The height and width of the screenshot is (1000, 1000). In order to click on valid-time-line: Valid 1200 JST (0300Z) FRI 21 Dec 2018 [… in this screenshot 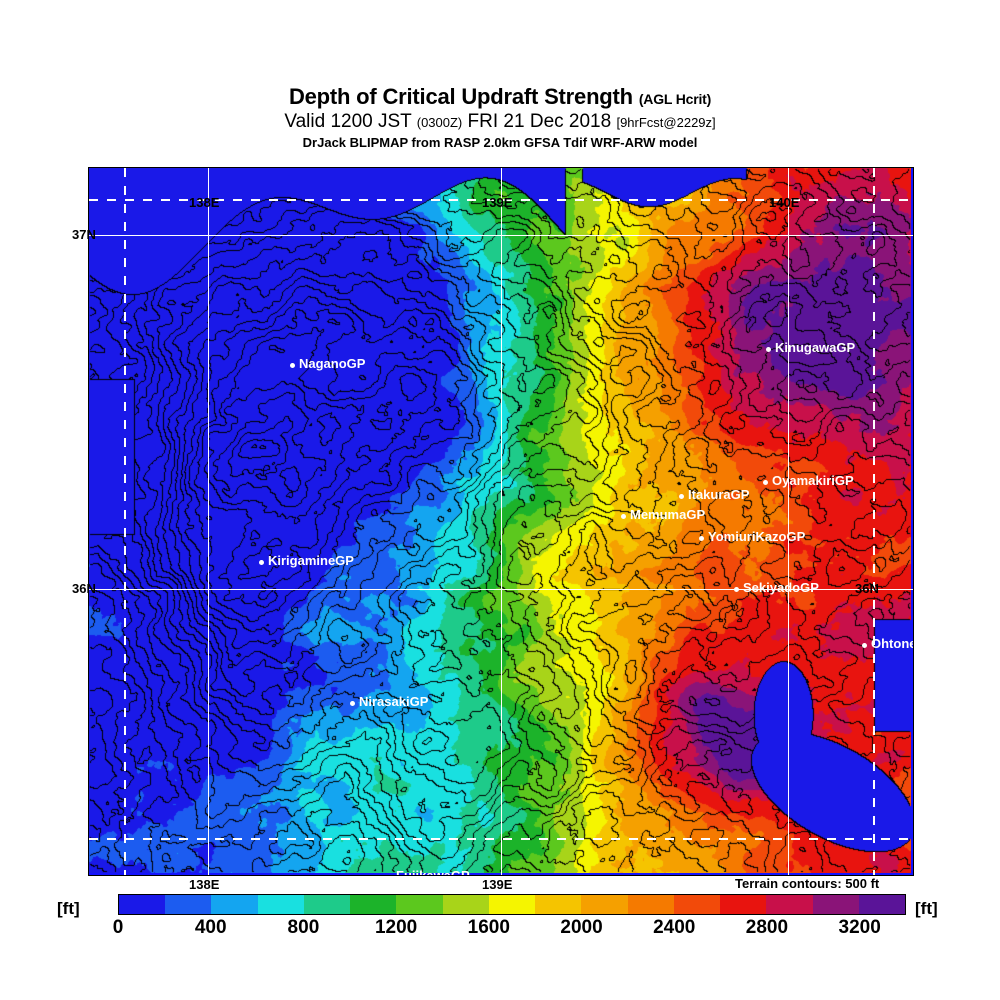, I will do `click(500, 122)`.